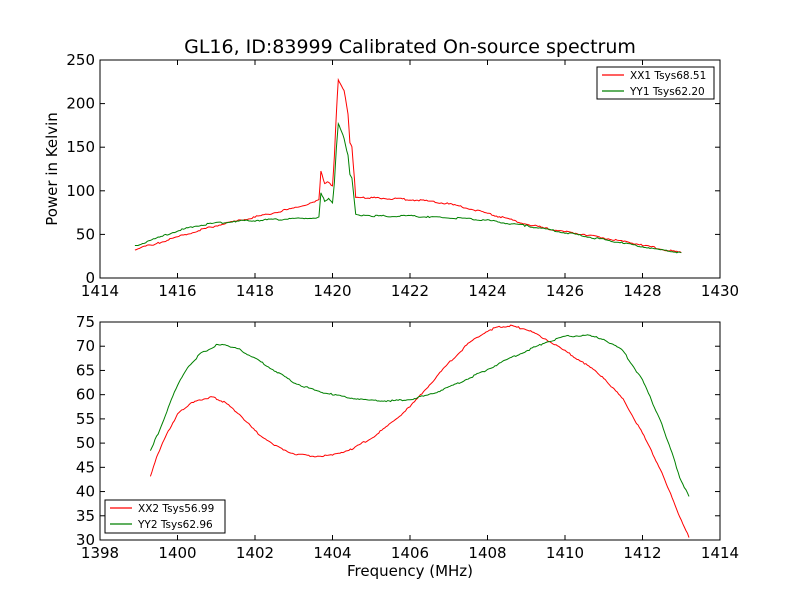 This screenshot has width=800, height=600. What do you see at coordinates (410, 553) in the screenshot?
I see `x-tick-label: 1406` at bounding box center [410, 553].